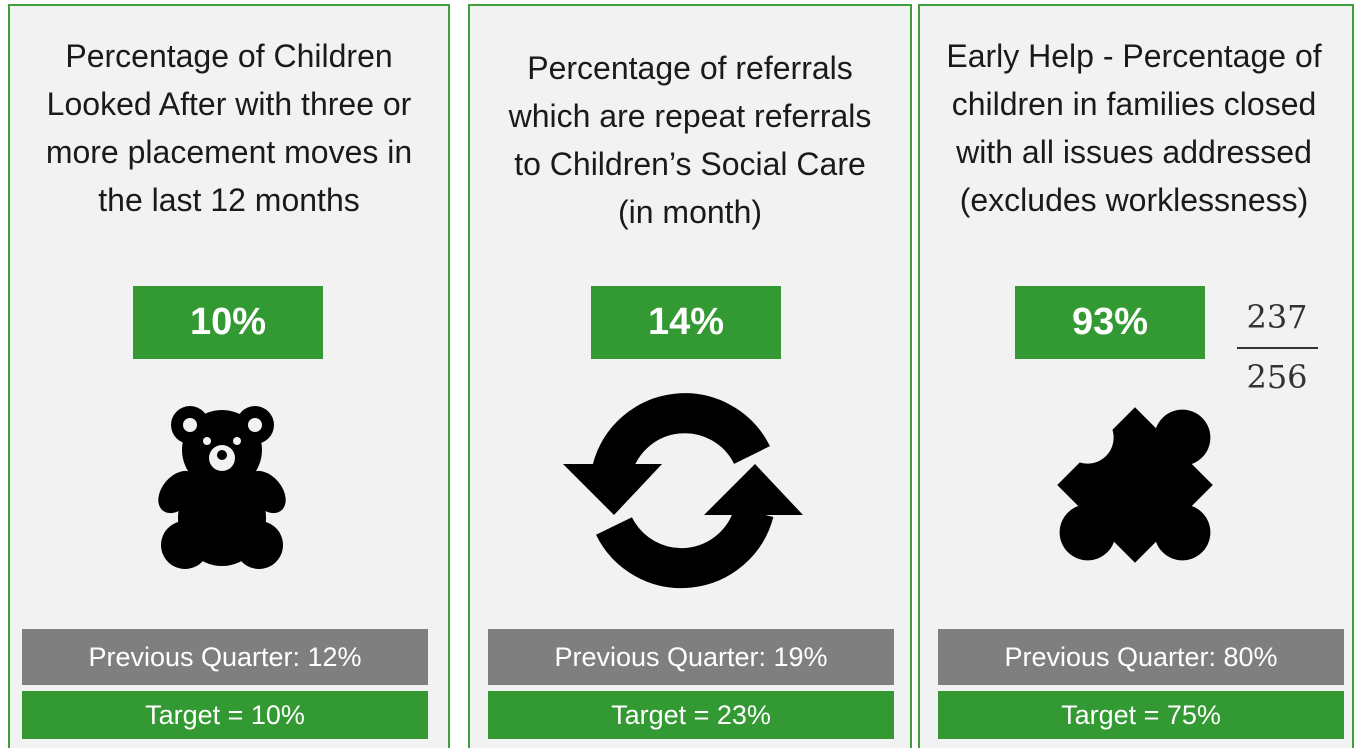 The height and width of the screenshot is (748, 1354). What do you see at coordinates (228, 322) in the screenshot?
I see `card-value: 10%` at bounding box center [228, 322].